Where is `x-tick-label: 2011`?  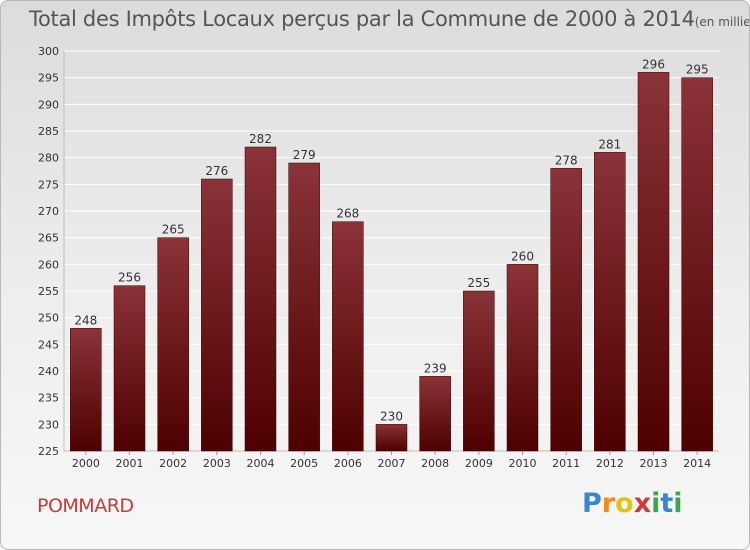
x-tick-label: 2011 is located at coordinates (566, 463).